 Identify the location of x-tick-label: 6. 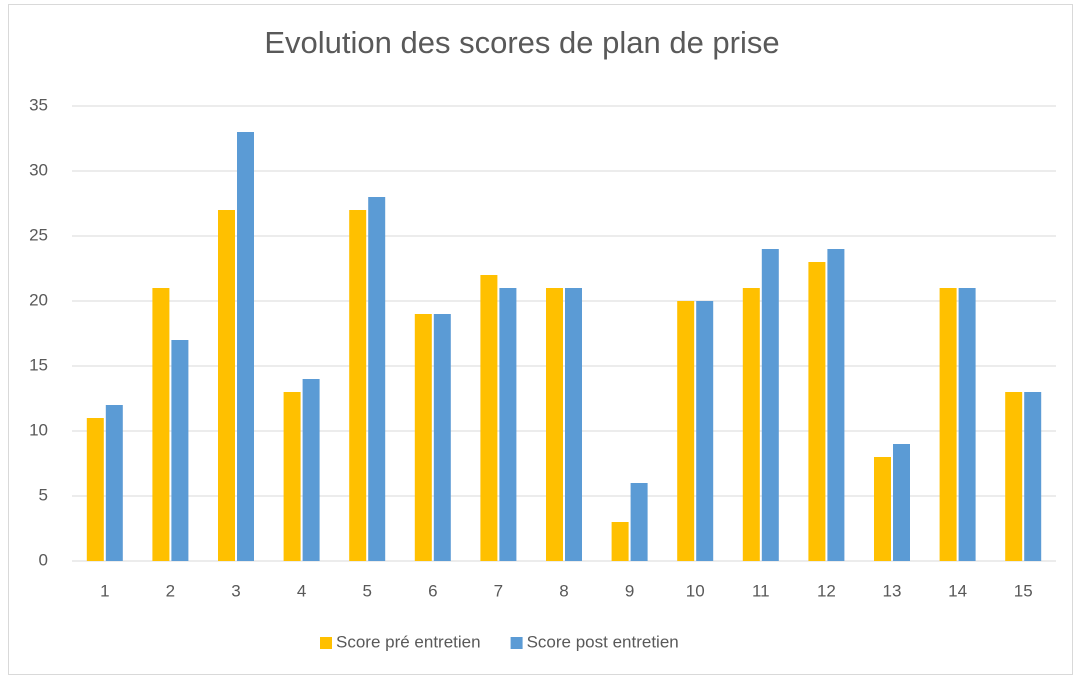
(432, 590).